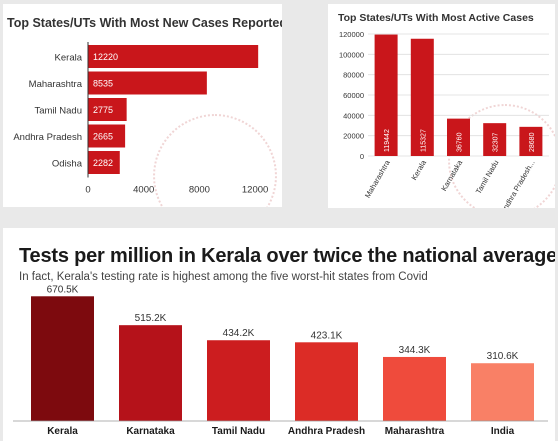 This screenshot has width=558, height=441. Describe the element at coordinates (105, 57) in the screenshot. I see `data-label: 12220` at that location.